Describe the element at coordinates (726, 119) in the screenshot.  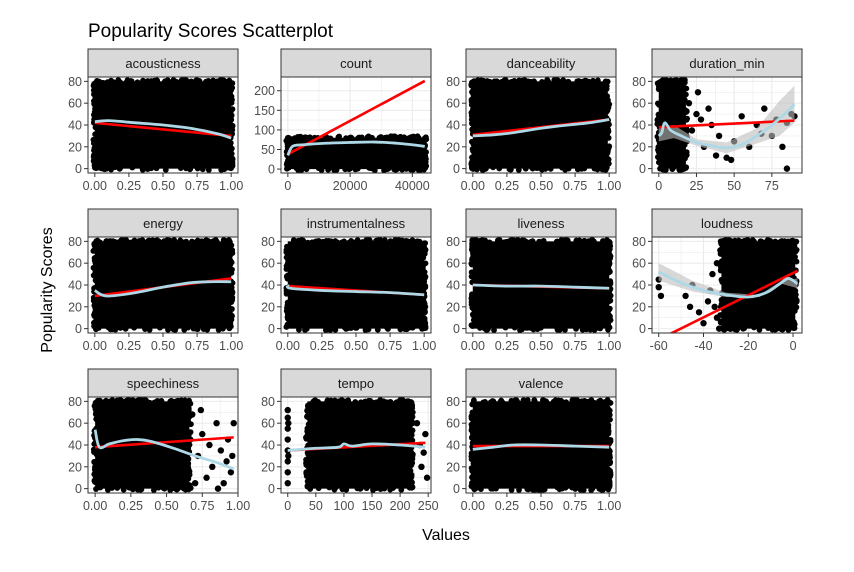
I see `confidence-band` at that location.